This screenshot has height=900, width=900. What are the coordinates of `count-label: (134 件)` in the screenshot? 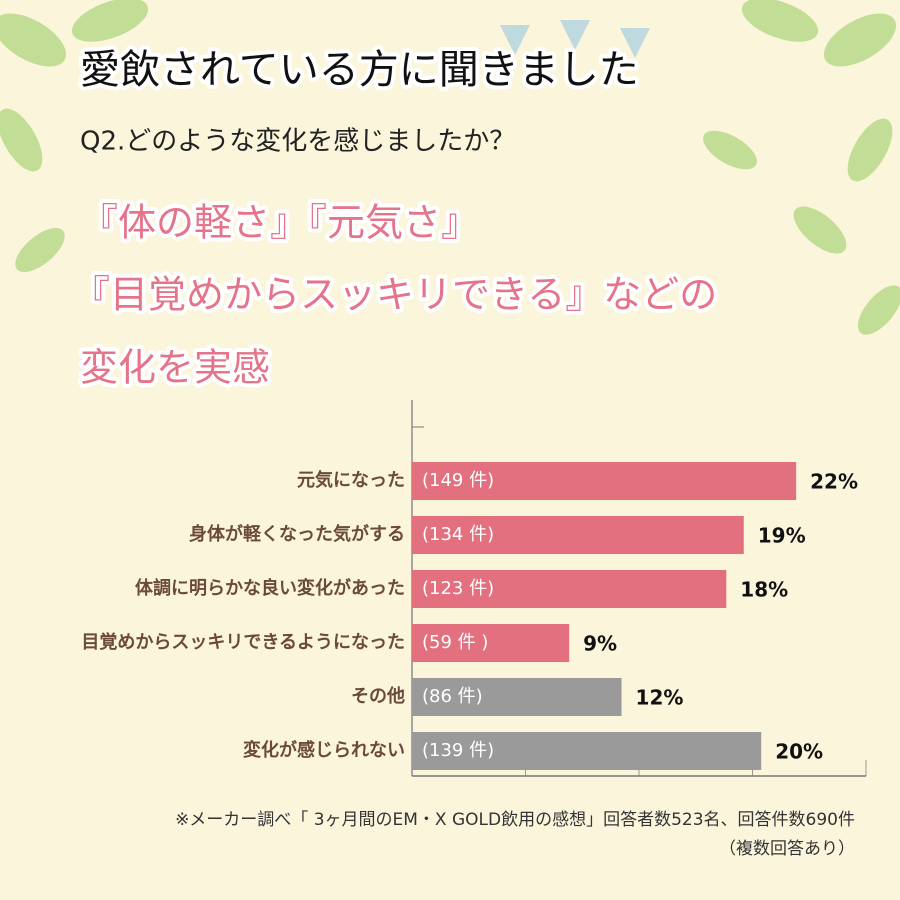 It's located at (458, 534).